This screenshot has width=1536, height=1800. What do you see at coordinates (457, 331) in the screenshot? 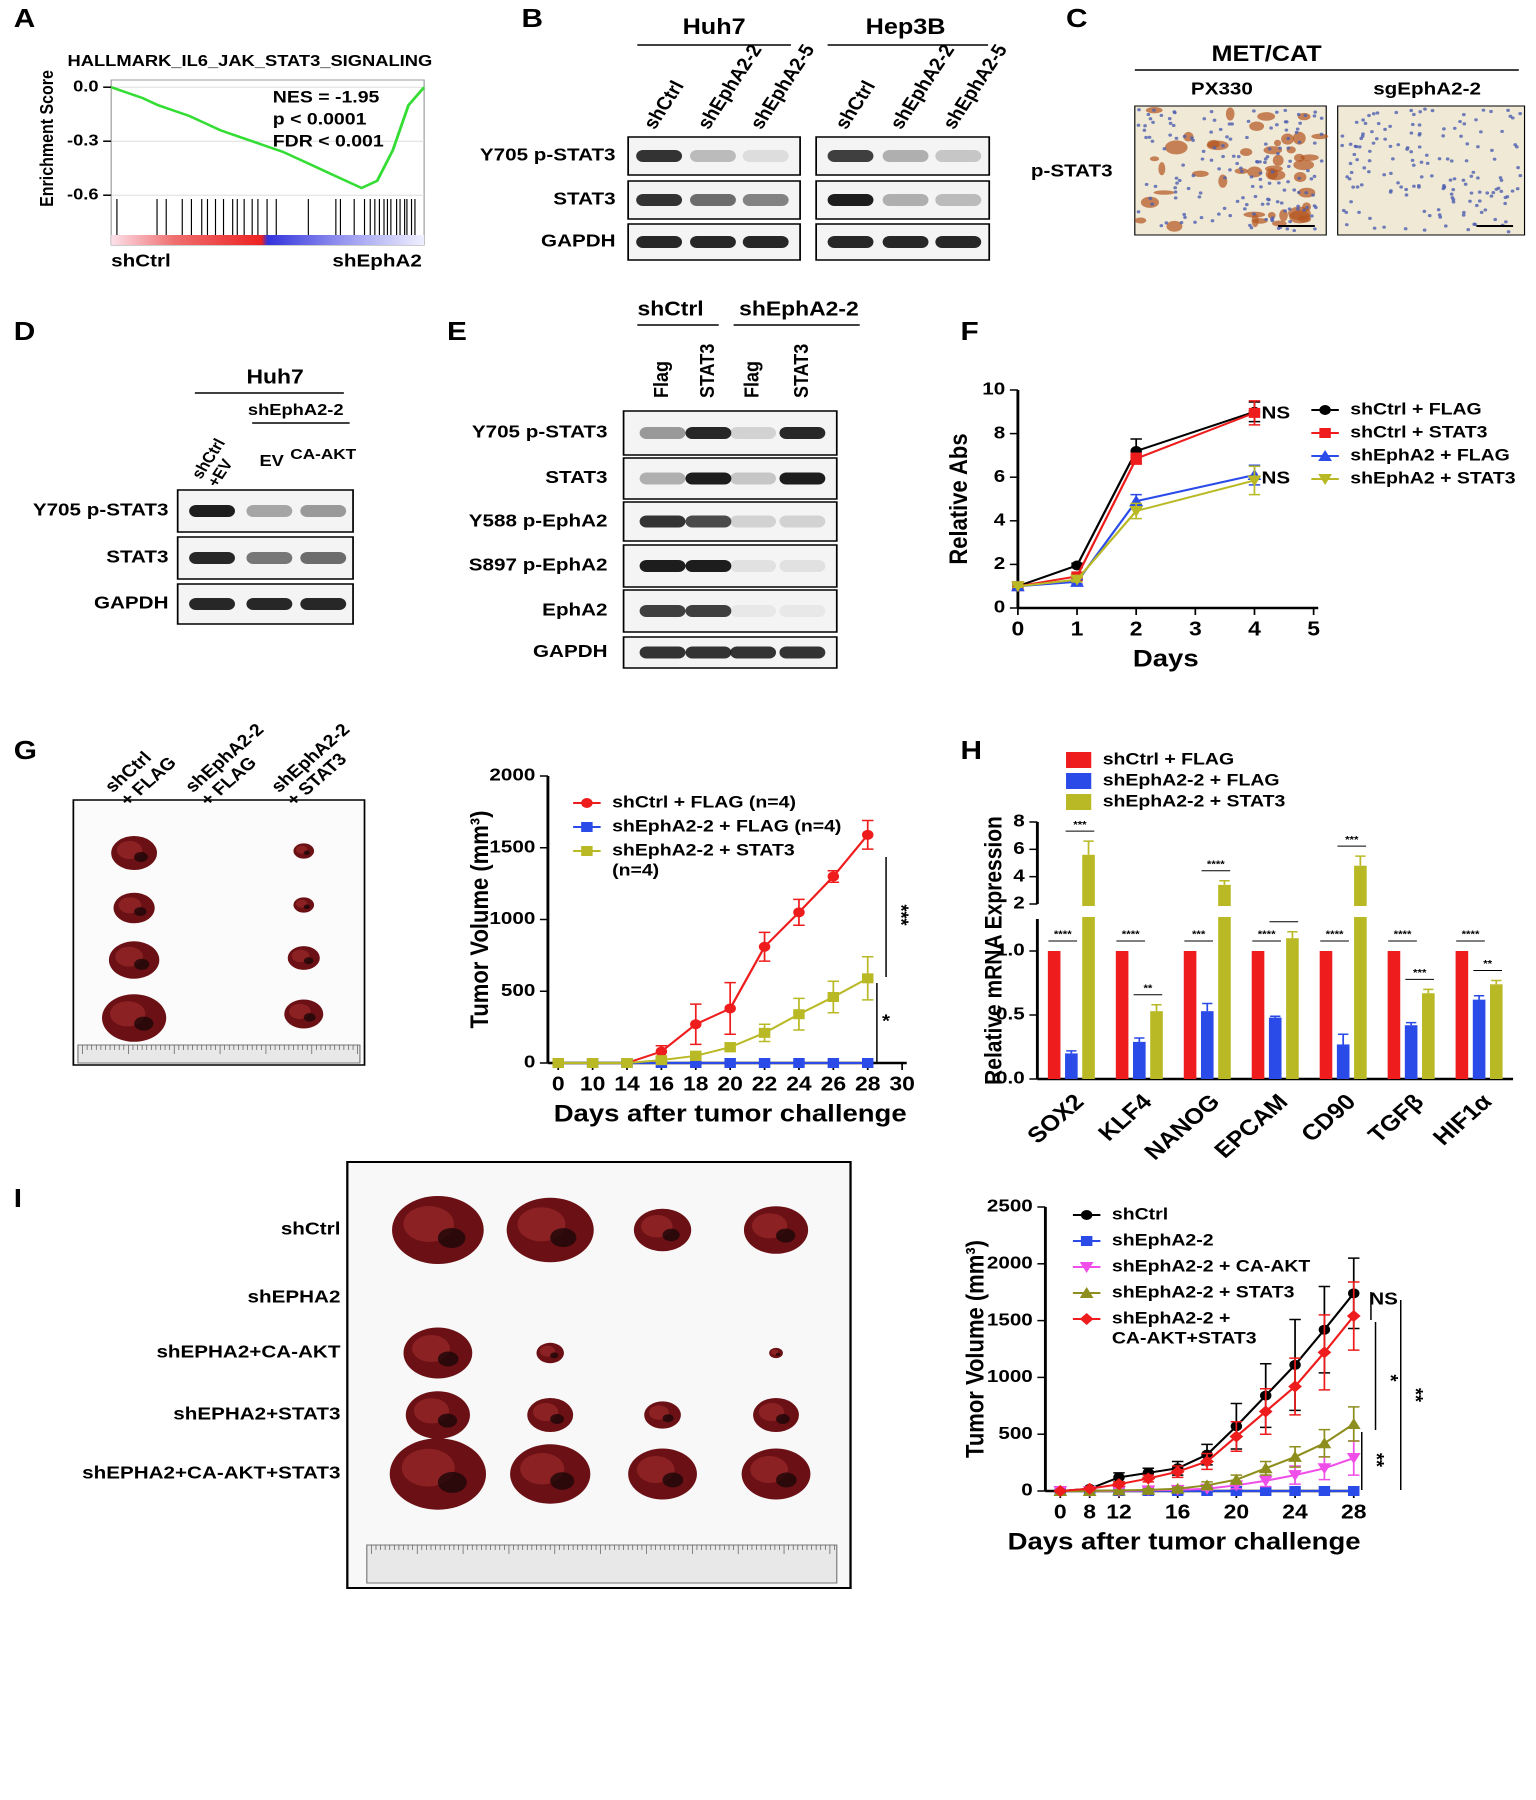
I see `panel-letter: E` at bounding box center [457, 331].